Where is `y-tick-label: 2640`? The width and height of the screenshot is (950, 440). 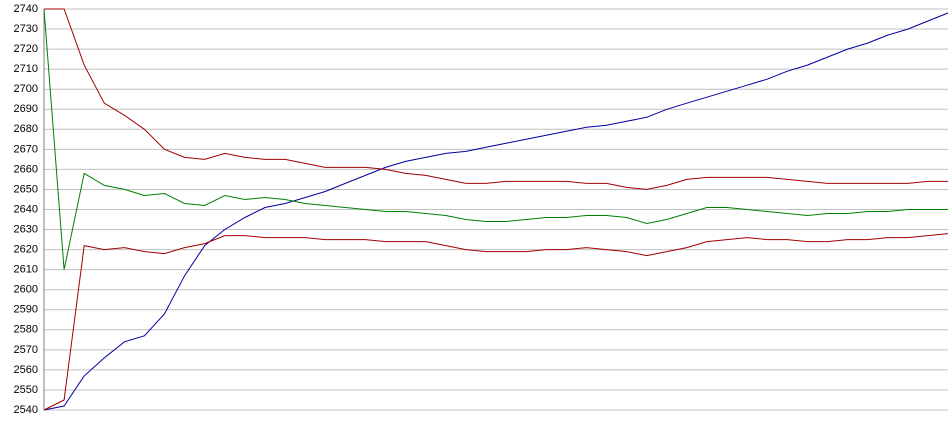
y-tick-label: 2640 is located at coordinates (26, 209).